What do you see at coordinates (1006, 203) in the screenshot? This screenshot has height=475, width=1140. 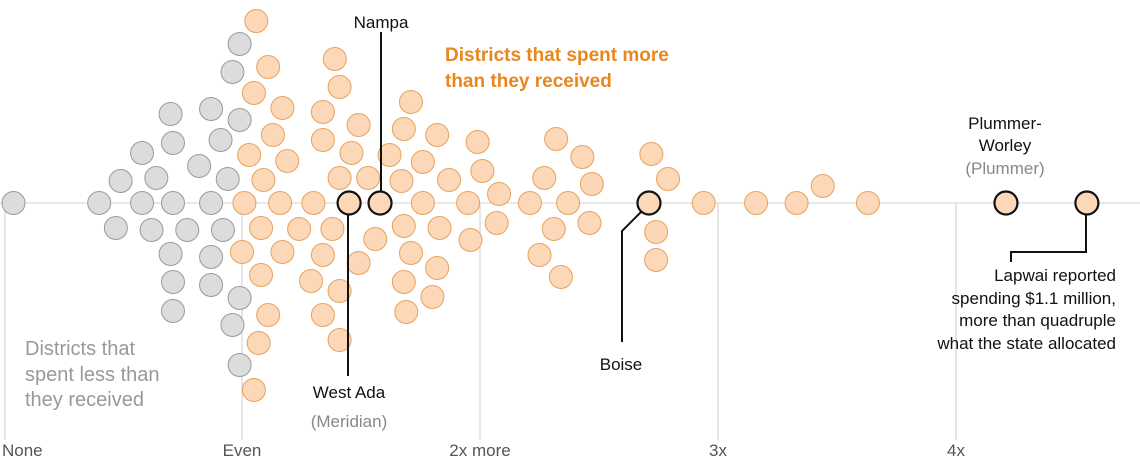 I see `highlighted-point-plummer` at bounding box center [1006, 203].